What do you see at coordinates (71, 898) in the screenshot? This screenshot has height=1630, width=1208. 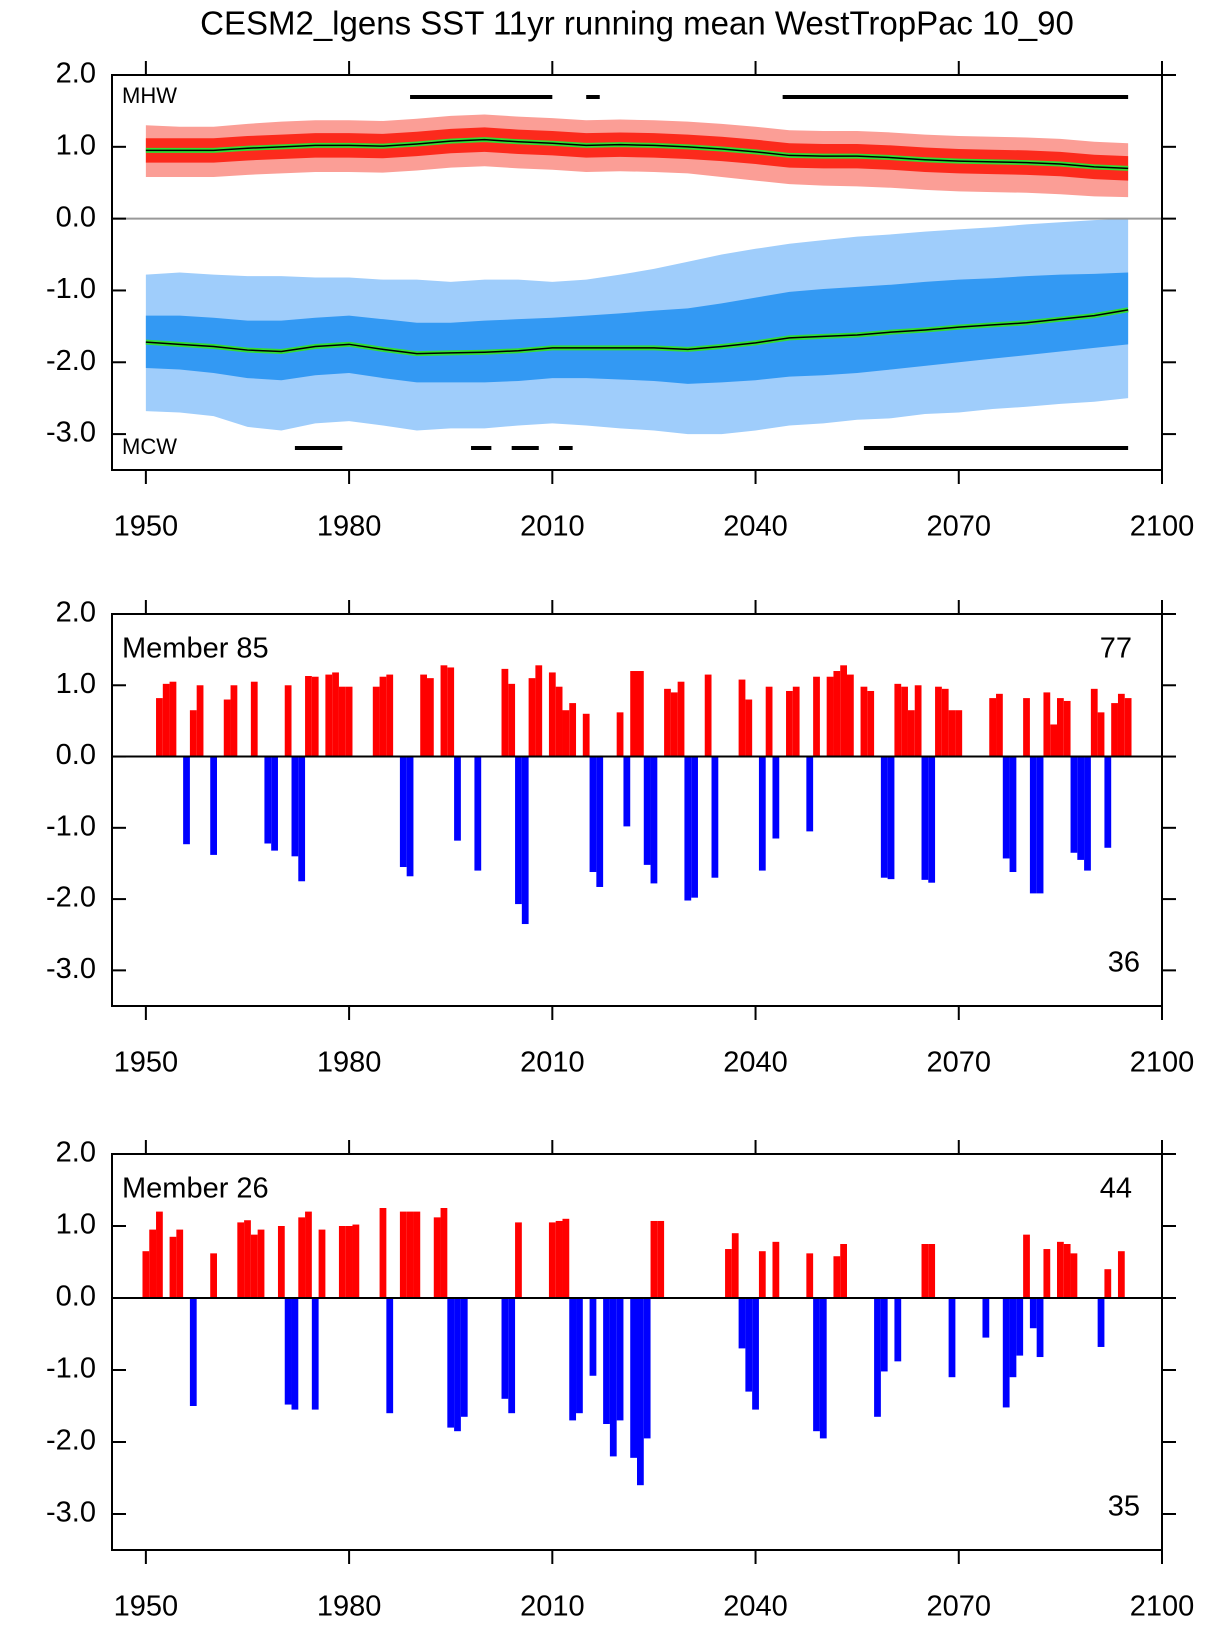 I see `y-tick-label: -2.0` at bounding box center [71, 898].